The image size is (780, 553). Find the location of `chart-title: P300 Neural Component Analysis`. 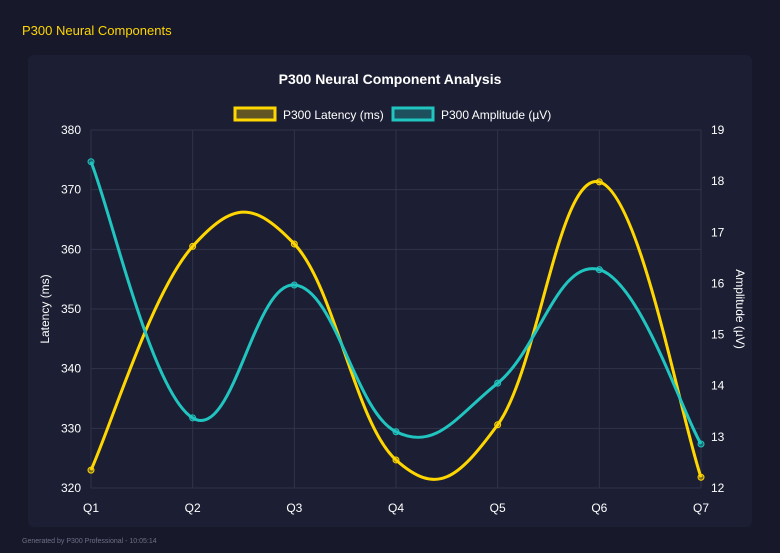

chart-title: P300 Neural Component Analysis is located at coordinates (390, 79).